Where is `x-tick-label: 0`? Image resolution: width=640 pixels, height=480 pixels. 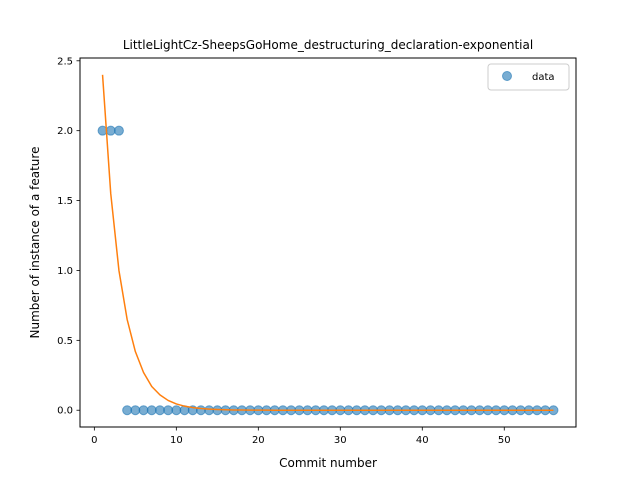 x-tick-label: 0 is located at coordinates (94, 440).